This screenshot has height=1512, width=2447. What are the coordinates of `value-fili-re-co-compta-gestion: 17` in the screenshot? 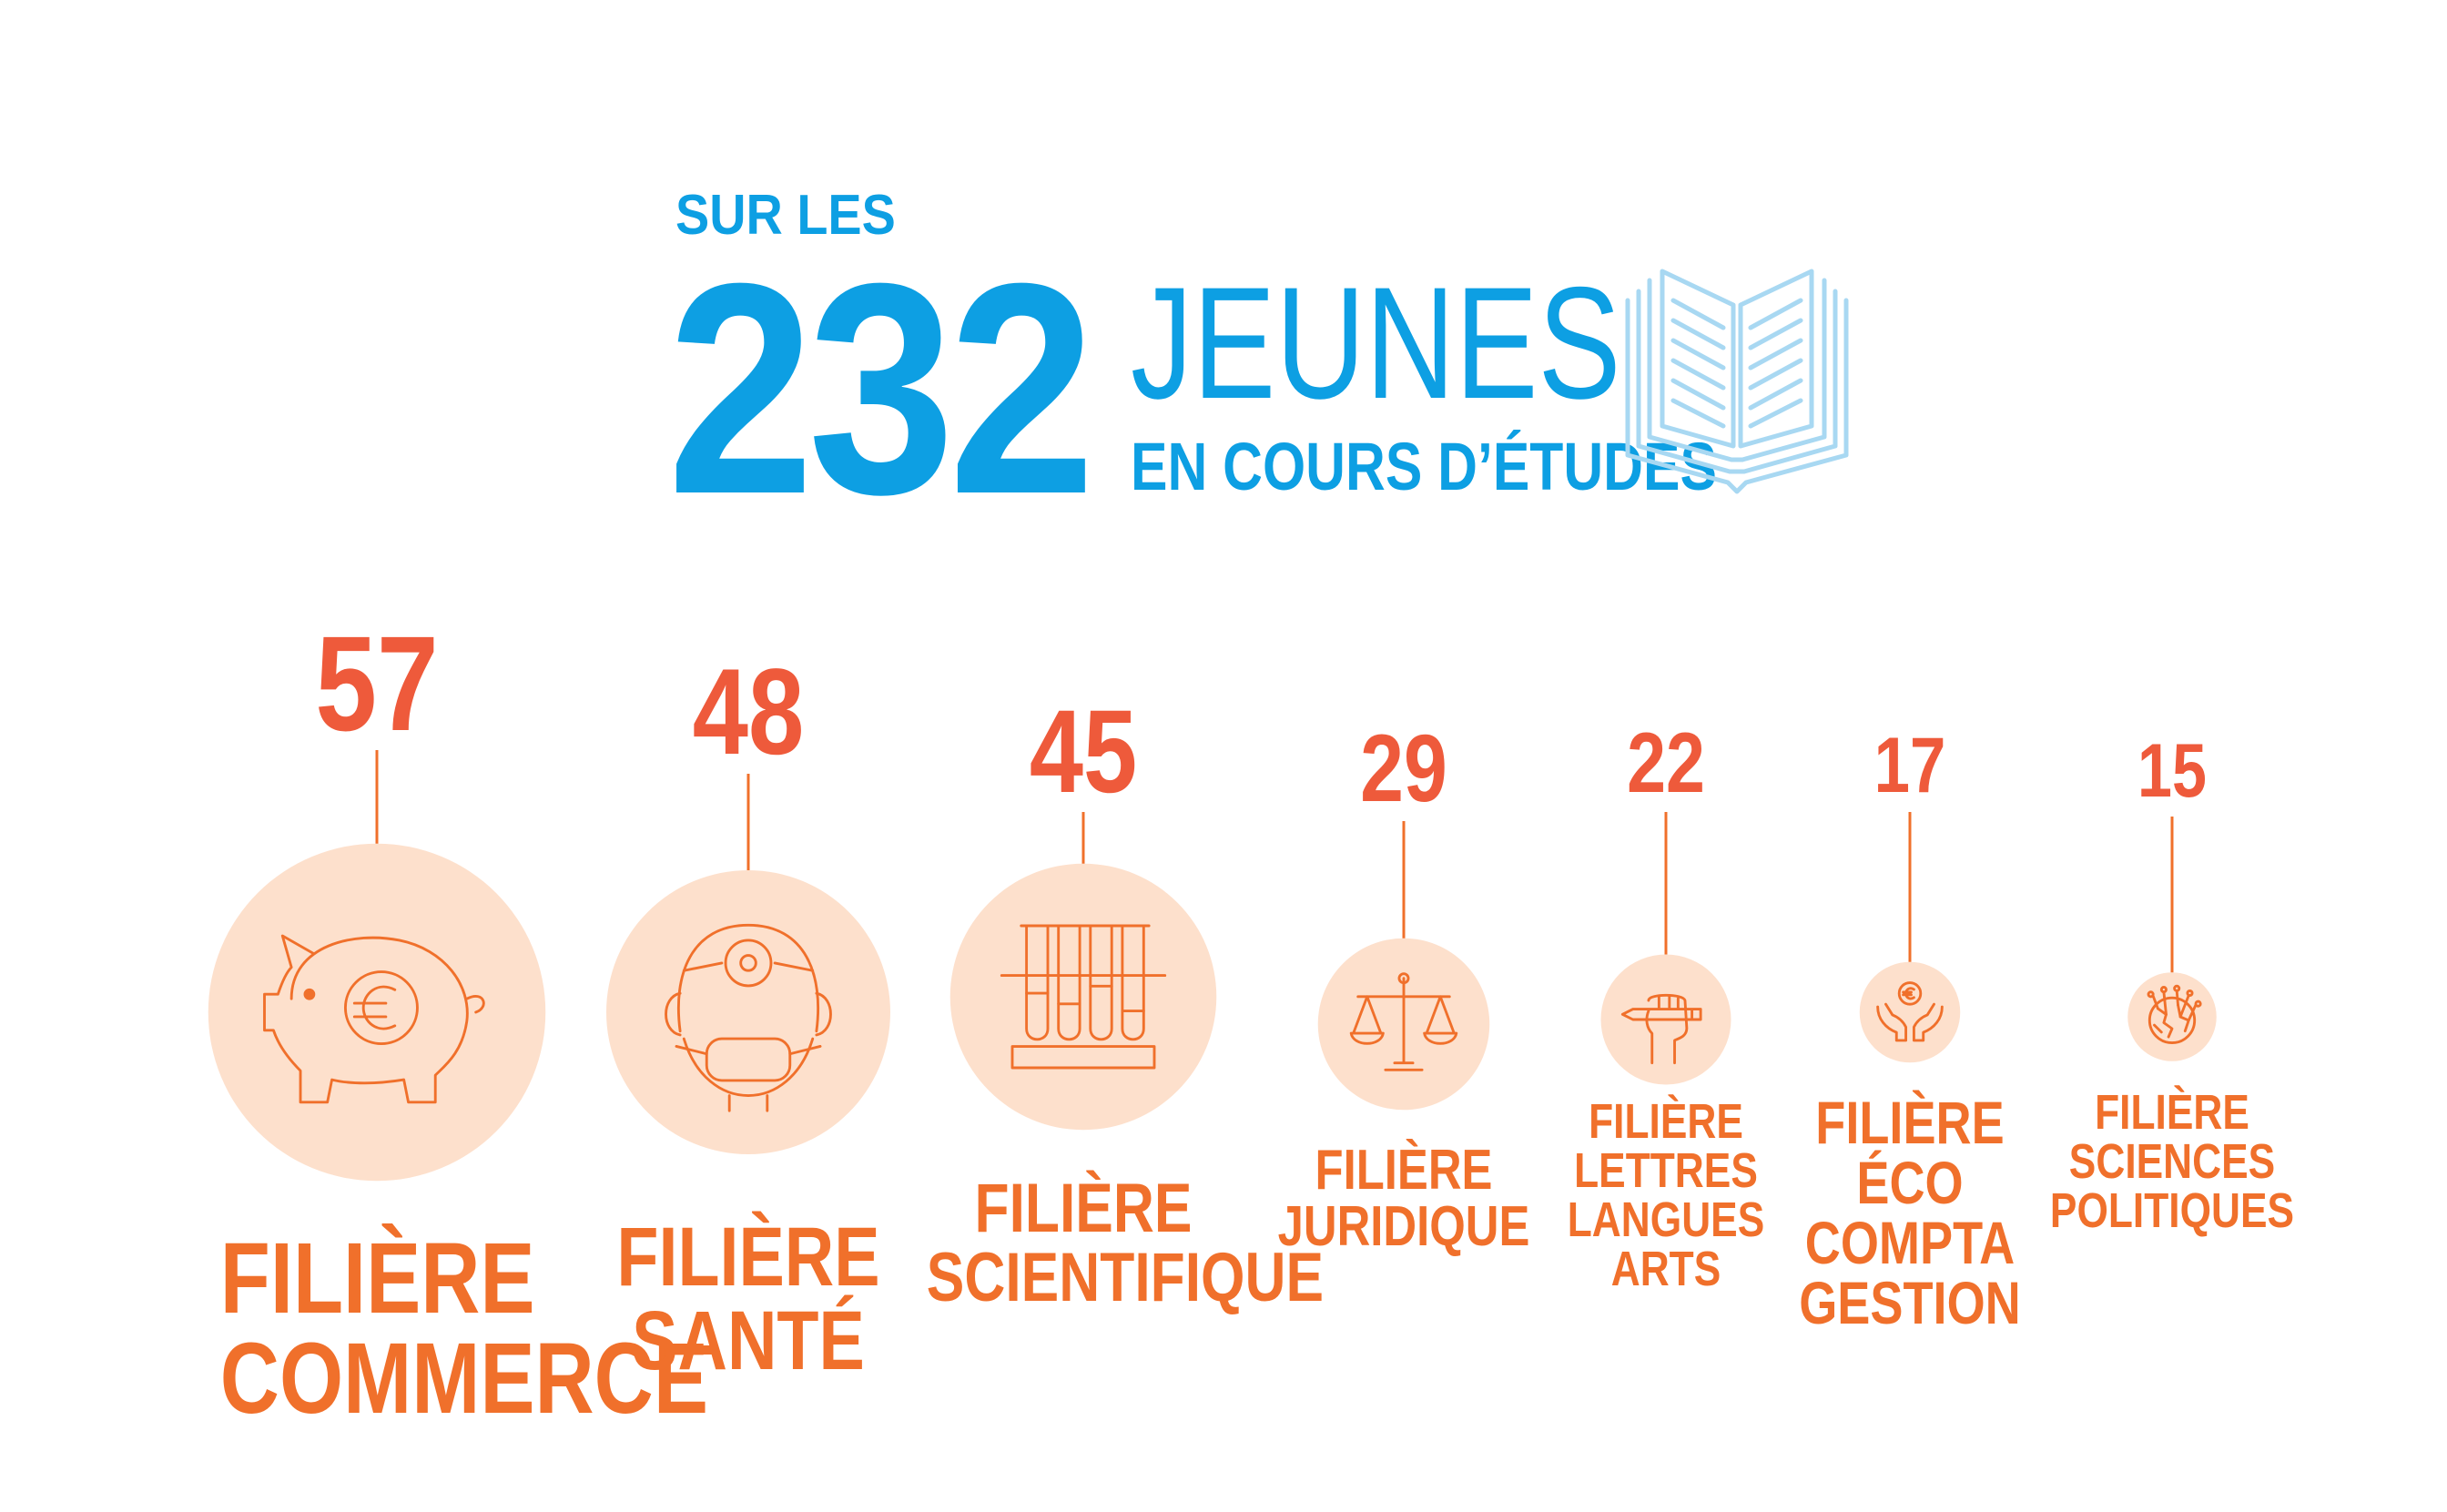 It's located at (1910, 764).